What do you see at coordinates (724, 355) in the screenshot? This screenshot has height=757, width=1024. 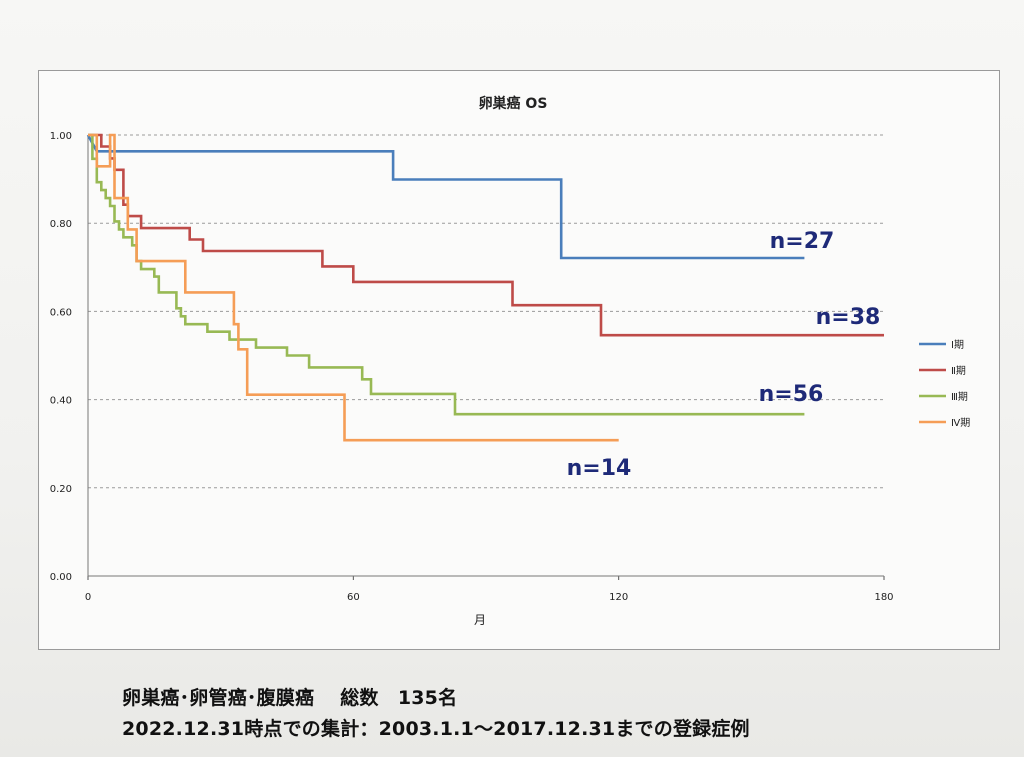 I see `n-labels: n=27 n=38 n=56 n=14` at bounding box center [724, 355].